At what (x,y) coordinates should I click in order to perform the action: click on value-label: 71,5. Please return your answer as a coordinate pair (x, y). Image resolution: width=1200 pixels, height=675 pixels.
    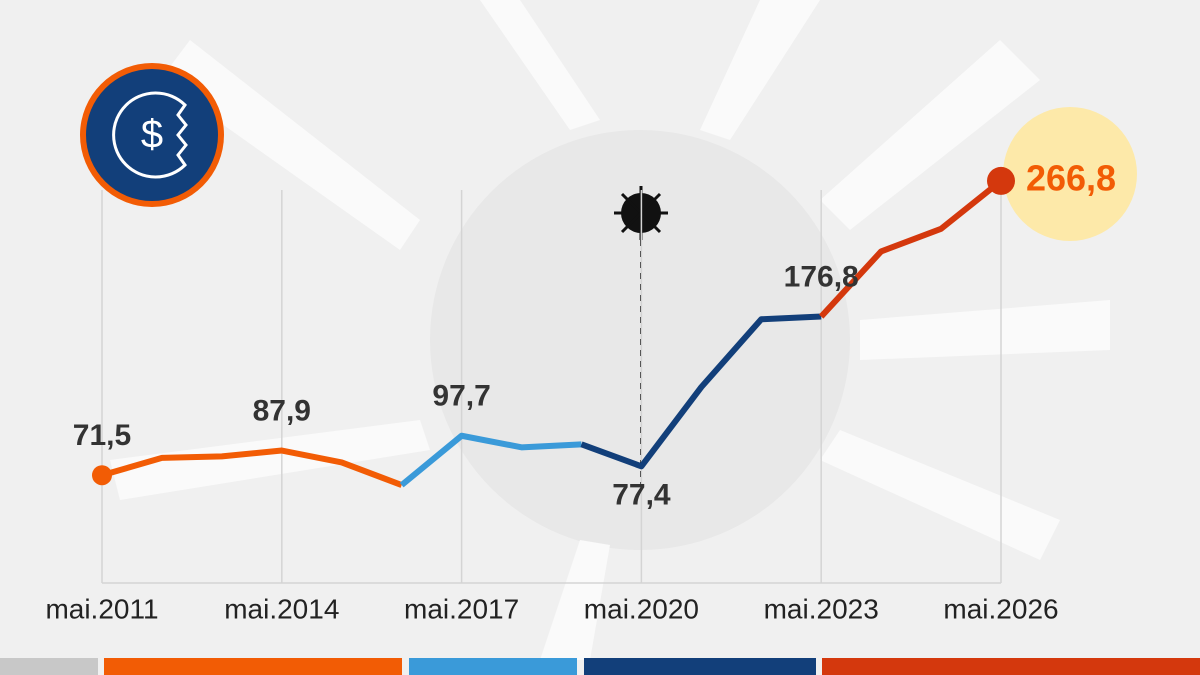
    Looking at the image, I should click on (102, 435).